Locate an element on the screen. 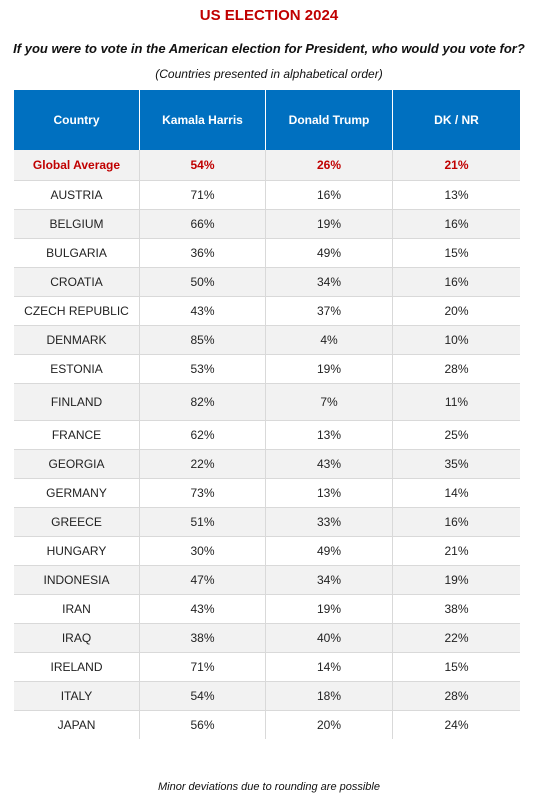 The image size is (538, 800). cell-trump: 4% is located at coordinates (329, 340).